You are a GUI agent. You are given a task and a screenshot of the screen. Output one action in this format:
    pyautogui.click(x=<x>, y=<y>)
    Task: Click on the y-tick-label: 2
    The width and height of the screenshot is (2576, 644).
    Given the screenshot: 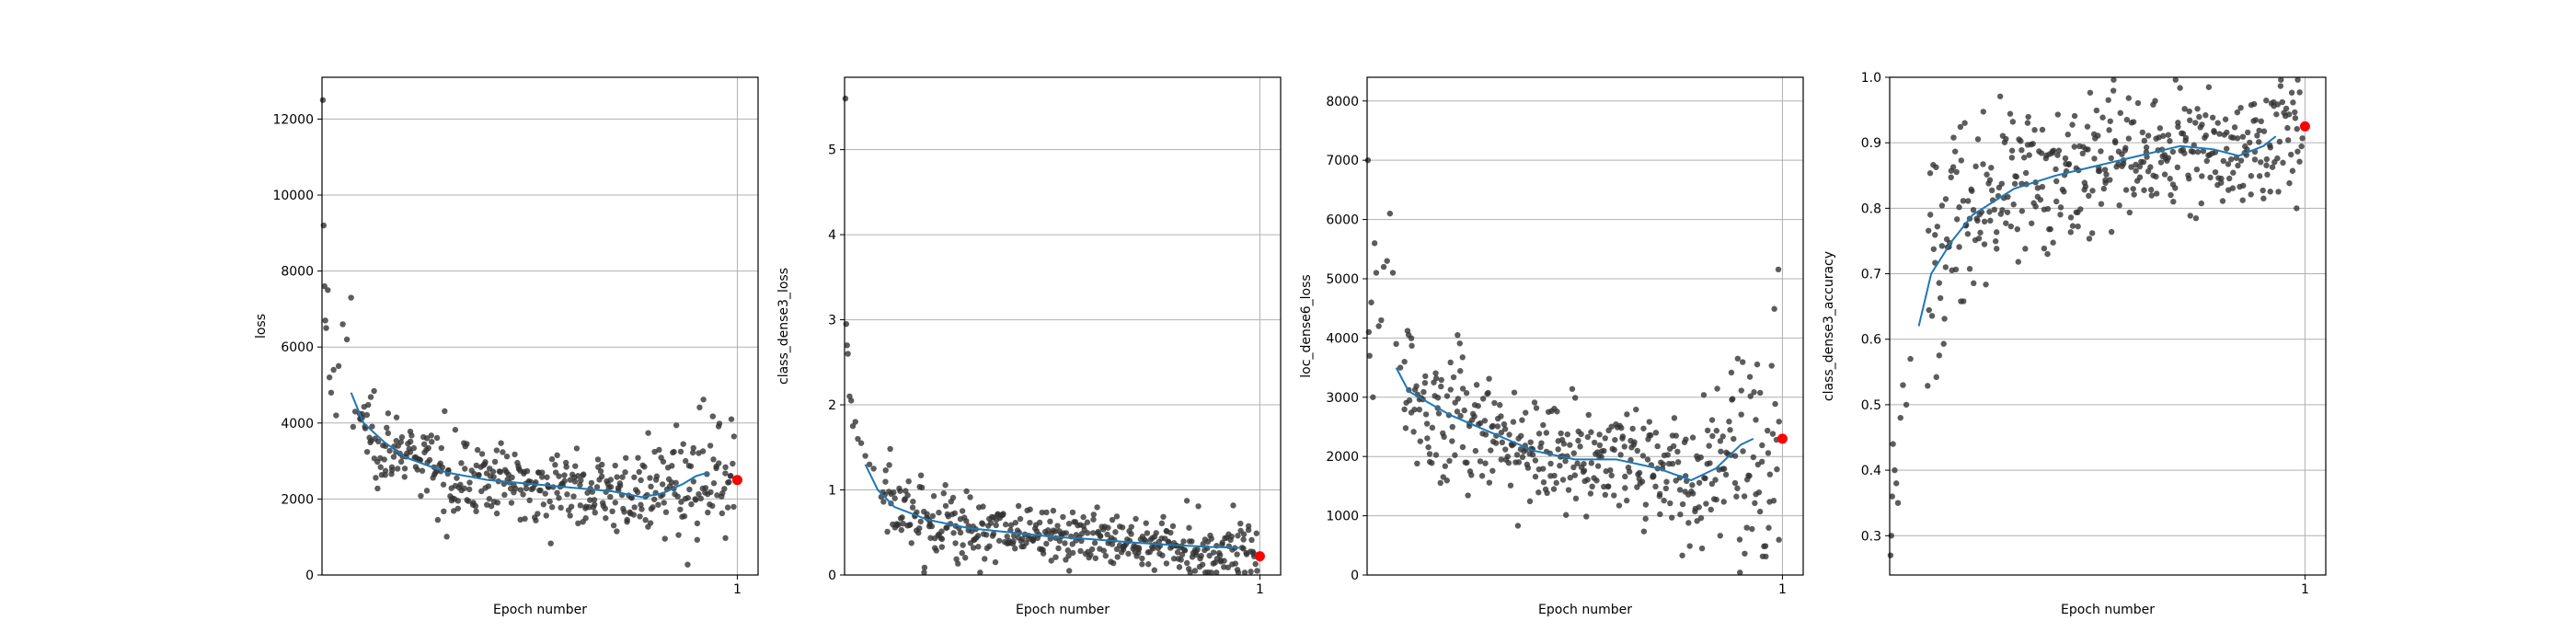 What is the action you would take?
    pyautogui.click(x=832, y=405)
    